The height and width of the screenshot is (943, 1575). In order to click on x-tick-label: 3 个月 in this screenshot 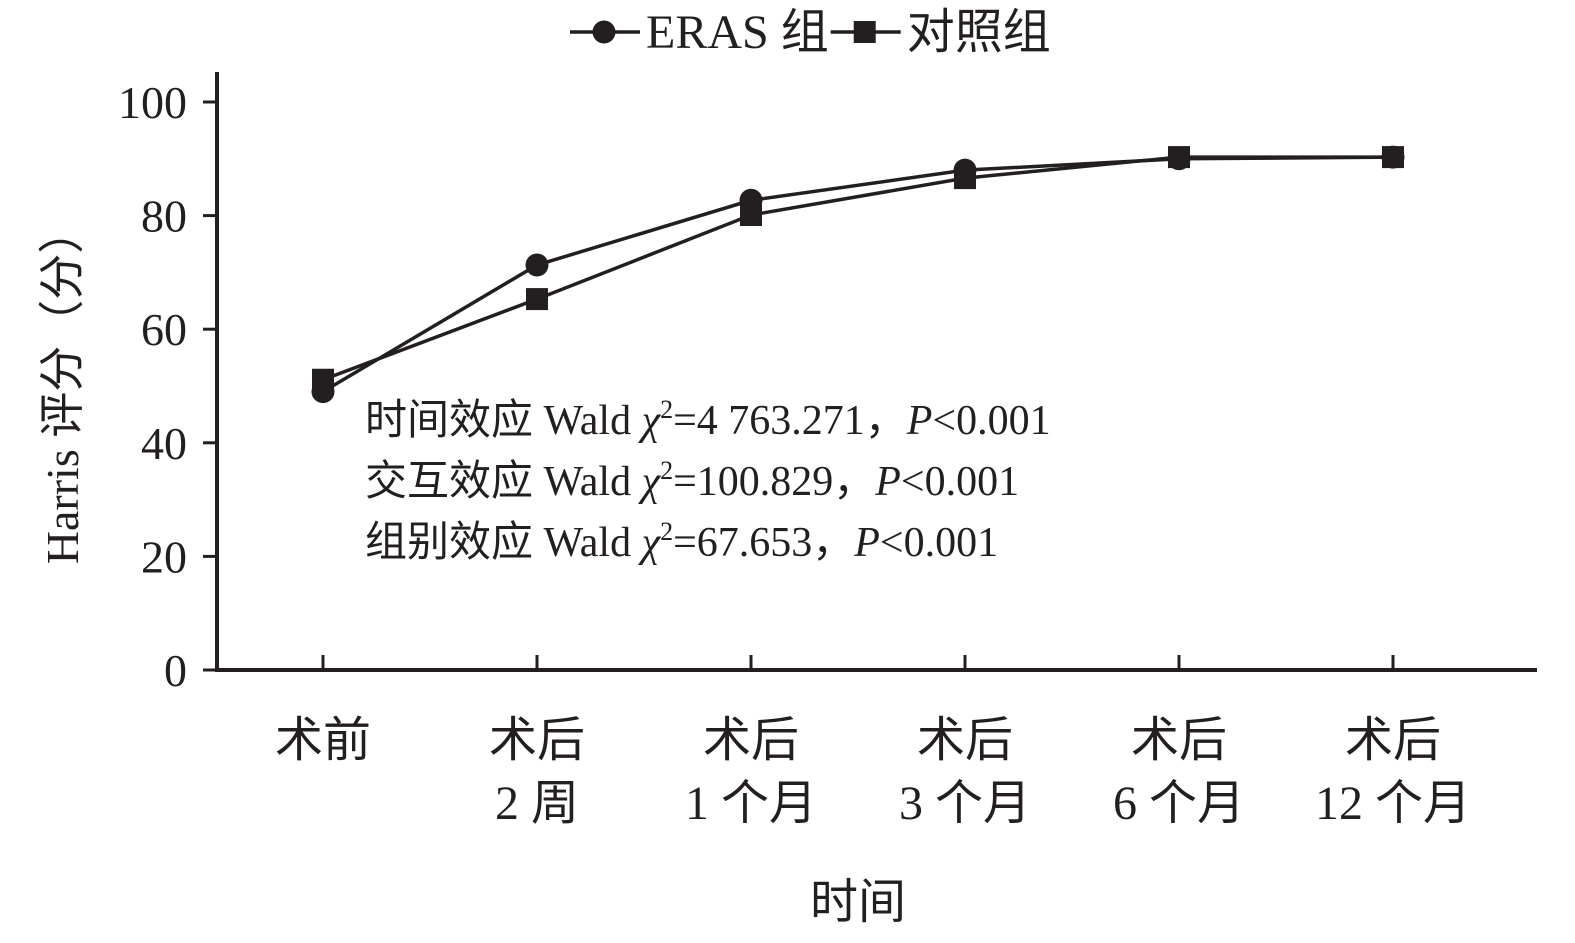, I will do `click(965, 803)`.